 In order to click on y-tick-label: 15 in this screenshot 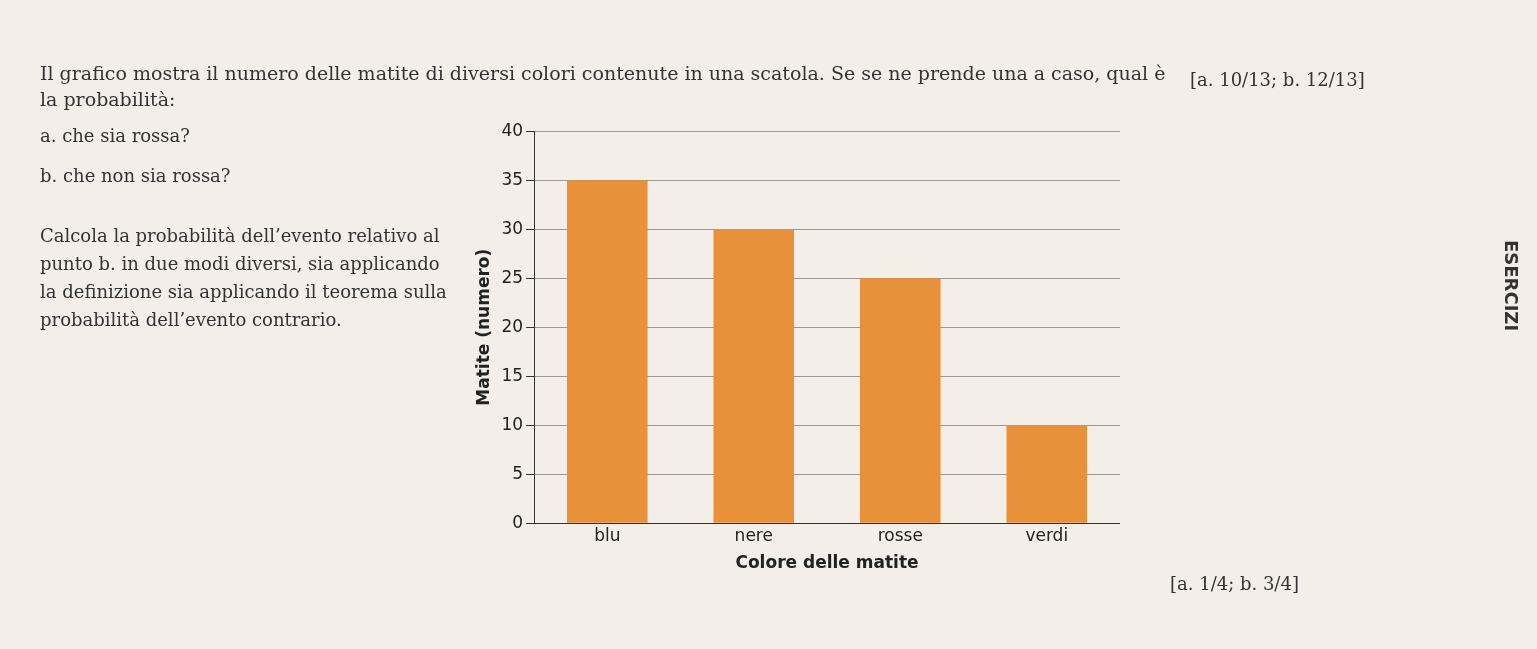, I will do `click(512, 374)`.